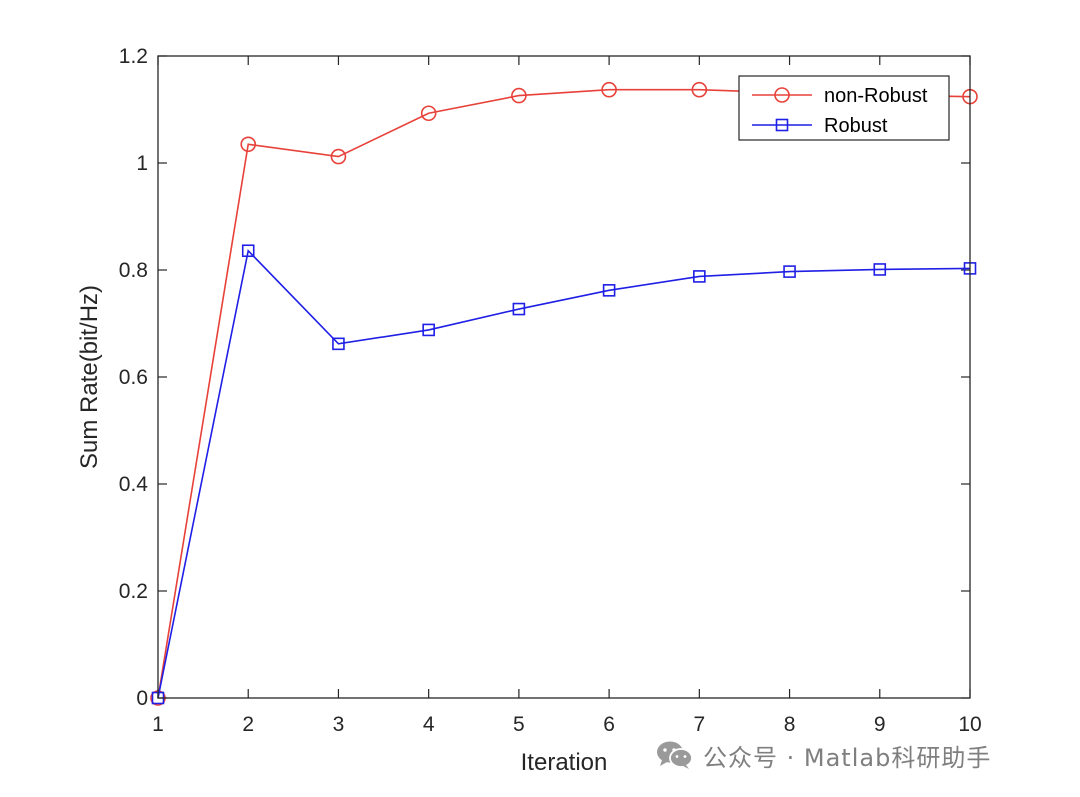 The image size is (1080, 797). What do you see at coordinates (134, 484) in the screenshot?
I see `y-tick-label: 0.4` at bounding box center [134, 484].